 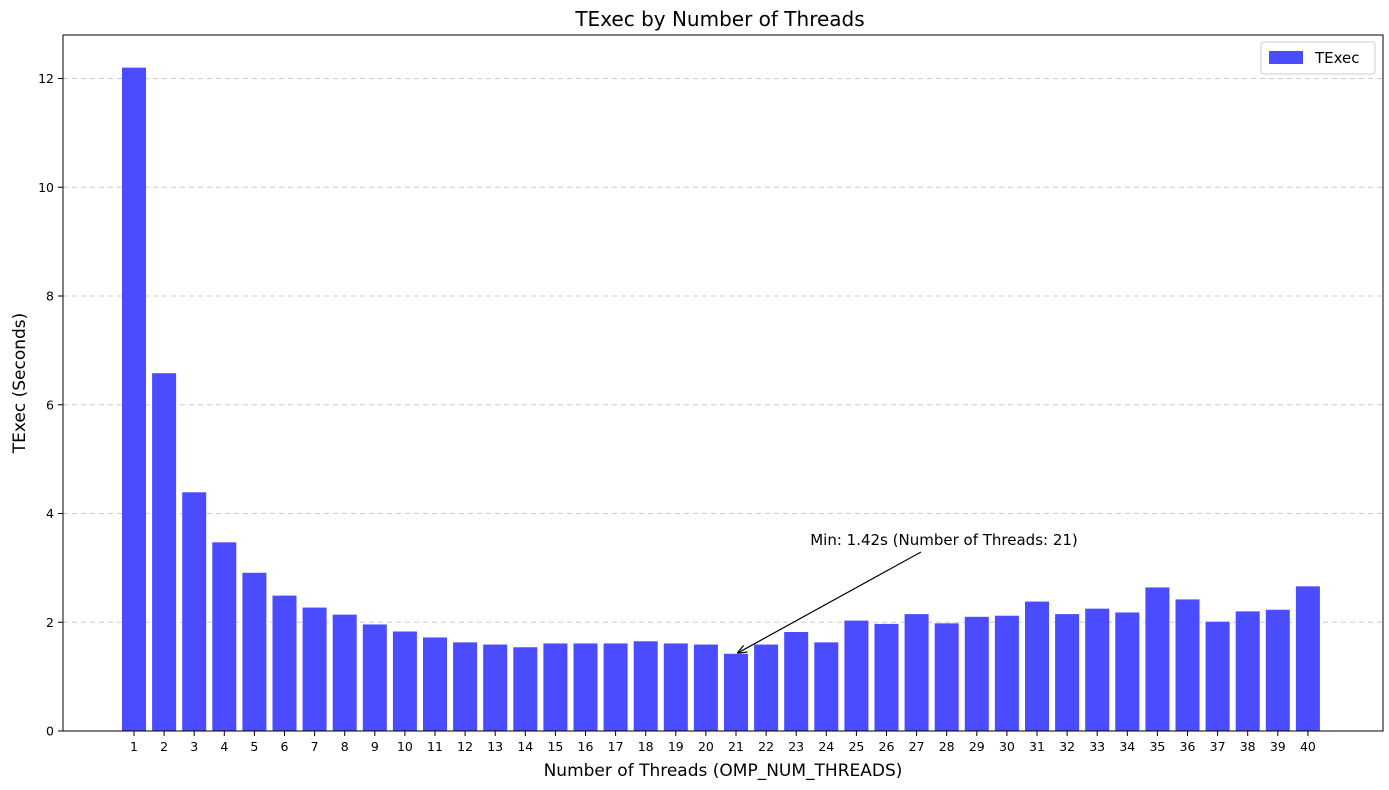 I want to click on x-tick-label: 6, so click(x=285, y=746).